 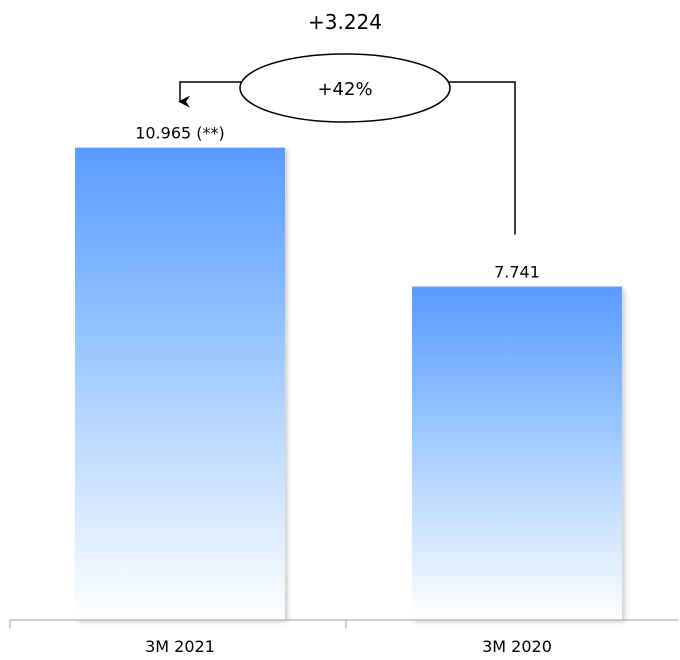 What do you see at coordinates (345, 22) in the screenshot?
I see `difference-label: +3.224` at bounding box center [345, 22].